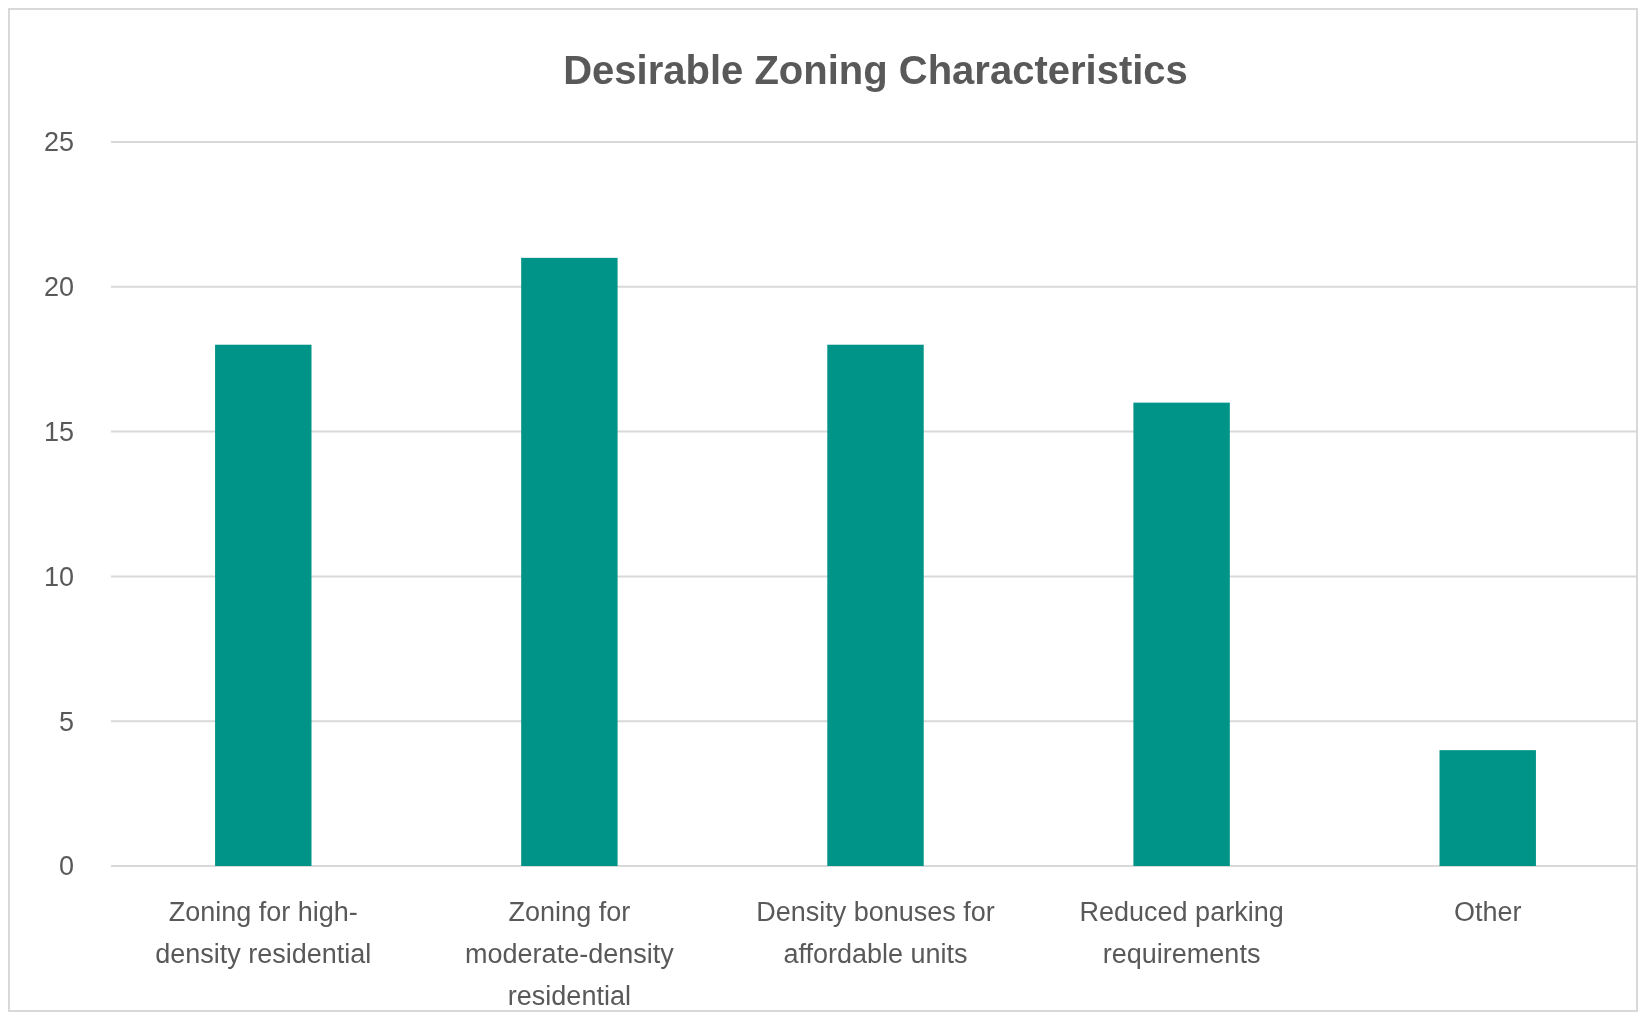 The image size is (1646, 1020). Describe the element at coordinates (58, 576) in the screenshot. I see `y-tick-label: 10` at that location.